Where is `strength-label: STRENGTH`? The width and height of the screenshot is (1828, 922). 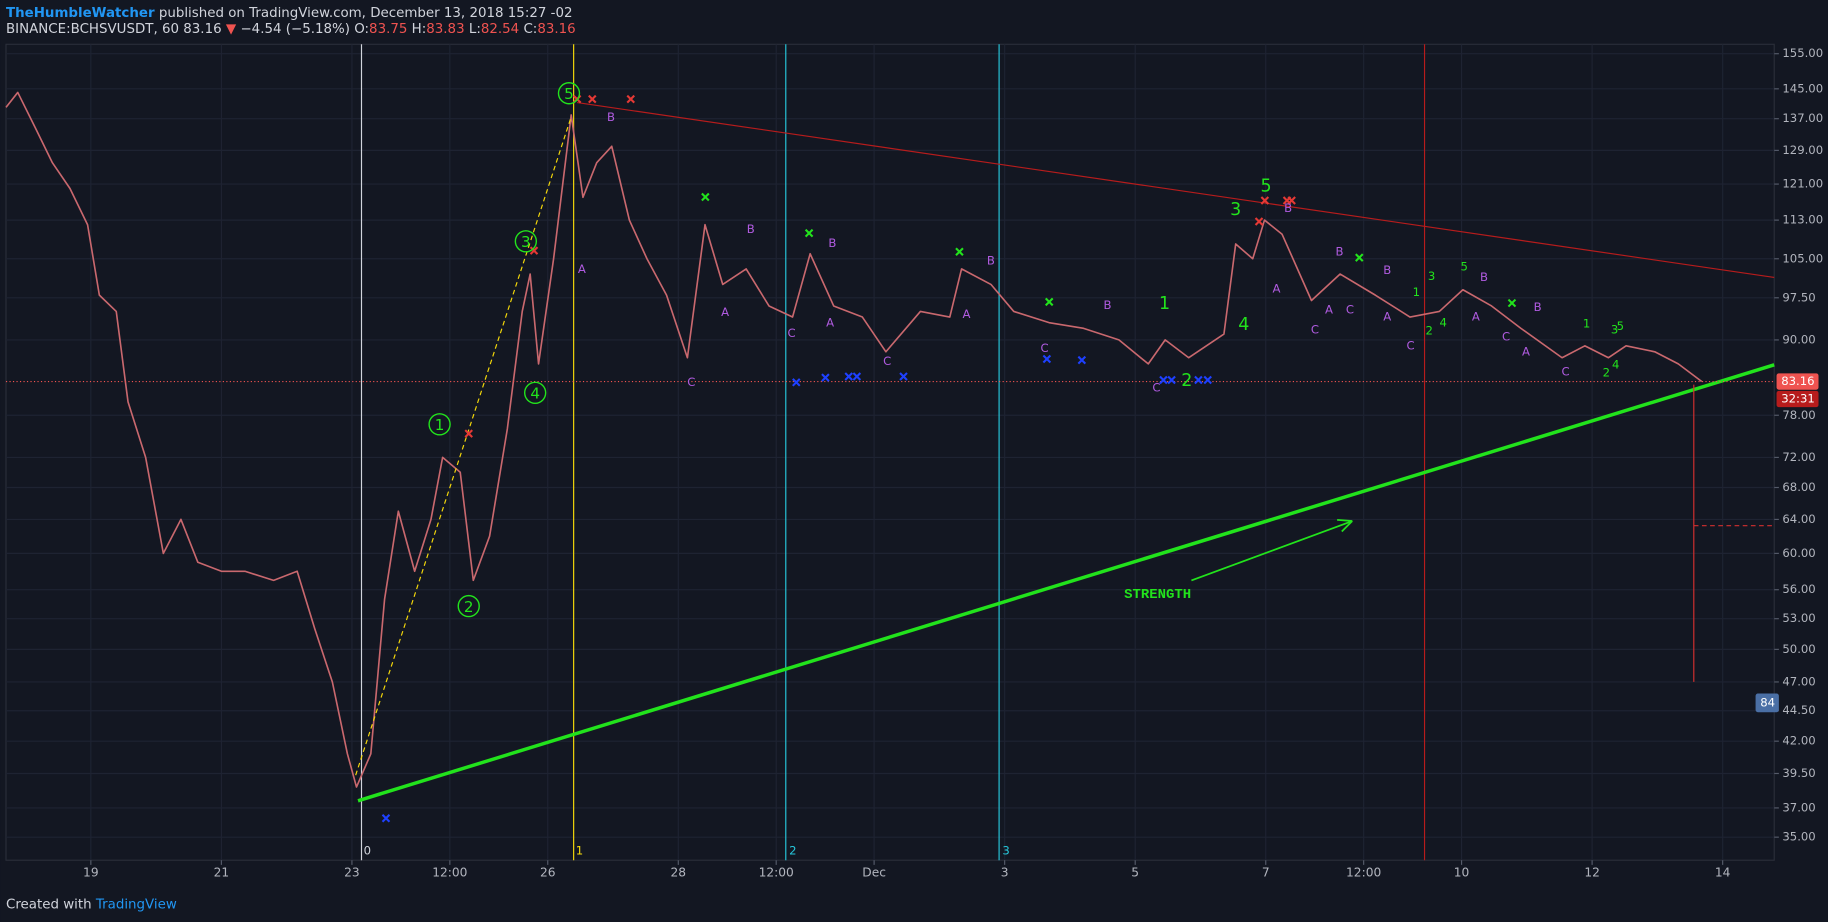
strength-label: STRENGTH is located at coordinates (1157, 595).